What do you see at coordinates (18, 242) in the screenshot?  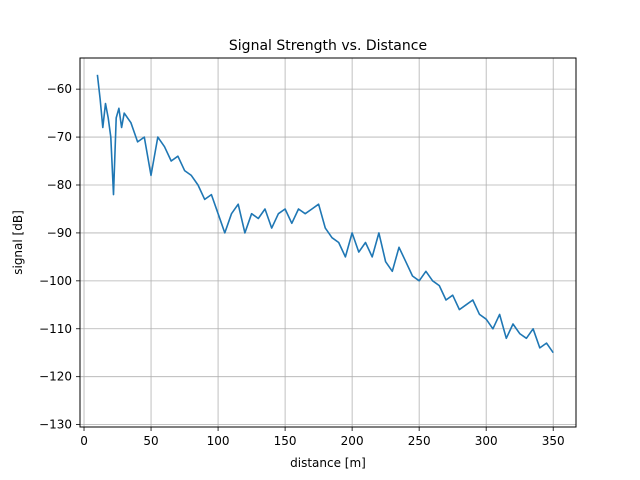 I see `y-axis-label: signal [dB]` at bounding box center [18, 242].